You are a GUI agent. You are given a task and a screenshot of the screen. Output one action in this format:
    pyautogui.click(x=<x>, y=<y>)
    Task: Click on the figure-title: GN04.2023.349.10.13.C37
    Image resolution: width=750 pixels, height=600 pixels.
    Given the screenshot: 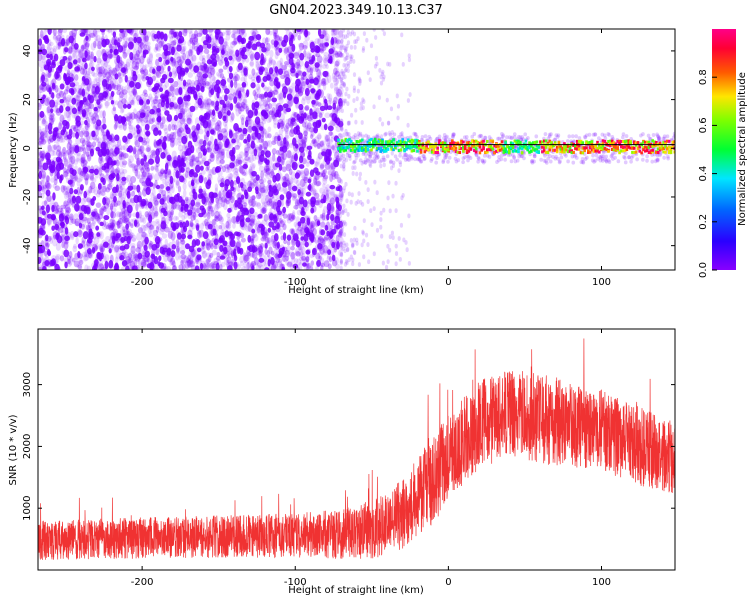 What is the action you would take?
    pyautogui.click(x=356, y=10)
    